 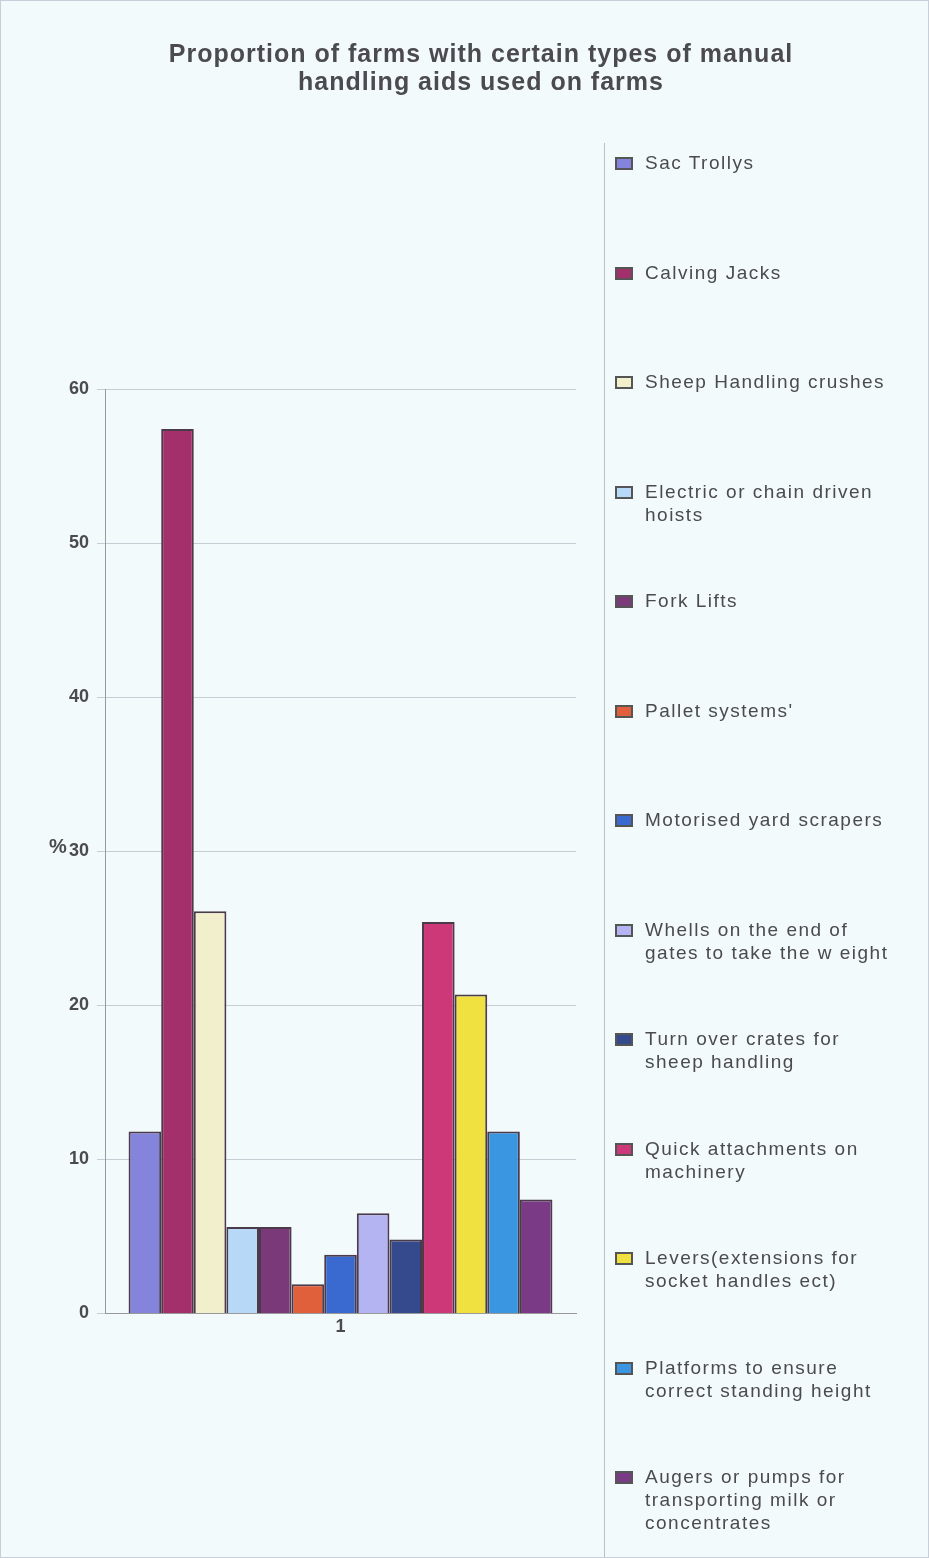 What do you see at coordinates (79, 696) in the screenshot?
I see `y-tick-label: 40` at bounding box center [79, 696].